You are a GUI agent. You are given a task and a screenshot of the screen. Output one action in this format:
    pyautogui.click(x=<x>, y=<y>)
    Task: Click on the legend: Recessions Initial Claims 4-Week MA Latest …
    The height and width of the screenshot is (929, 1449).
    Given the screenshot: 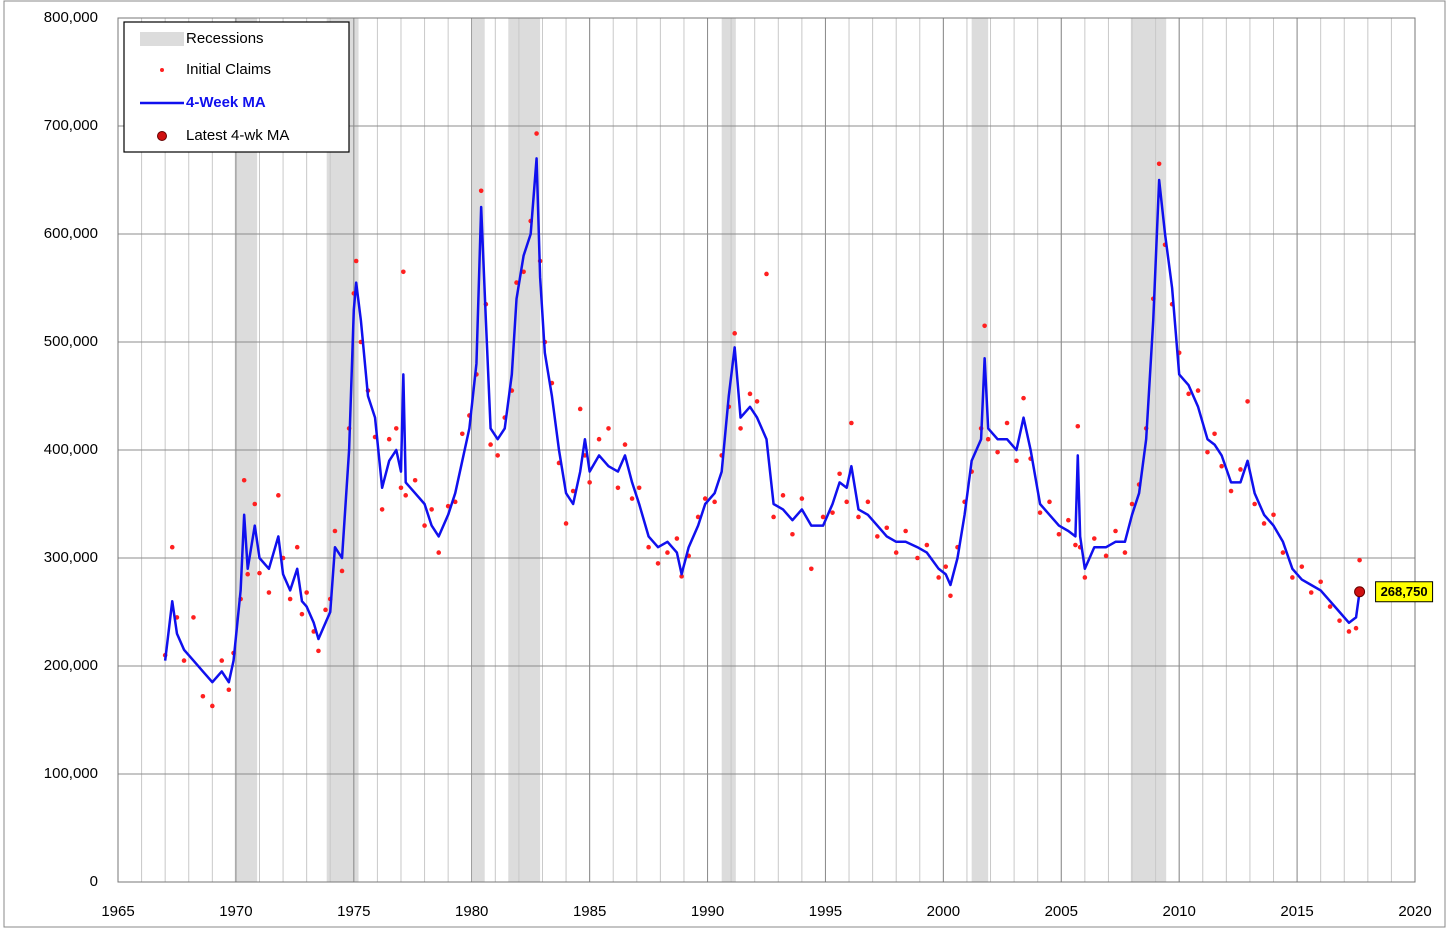 What is the action you would take?
    pyautogui.click(x=236, y=87)
    